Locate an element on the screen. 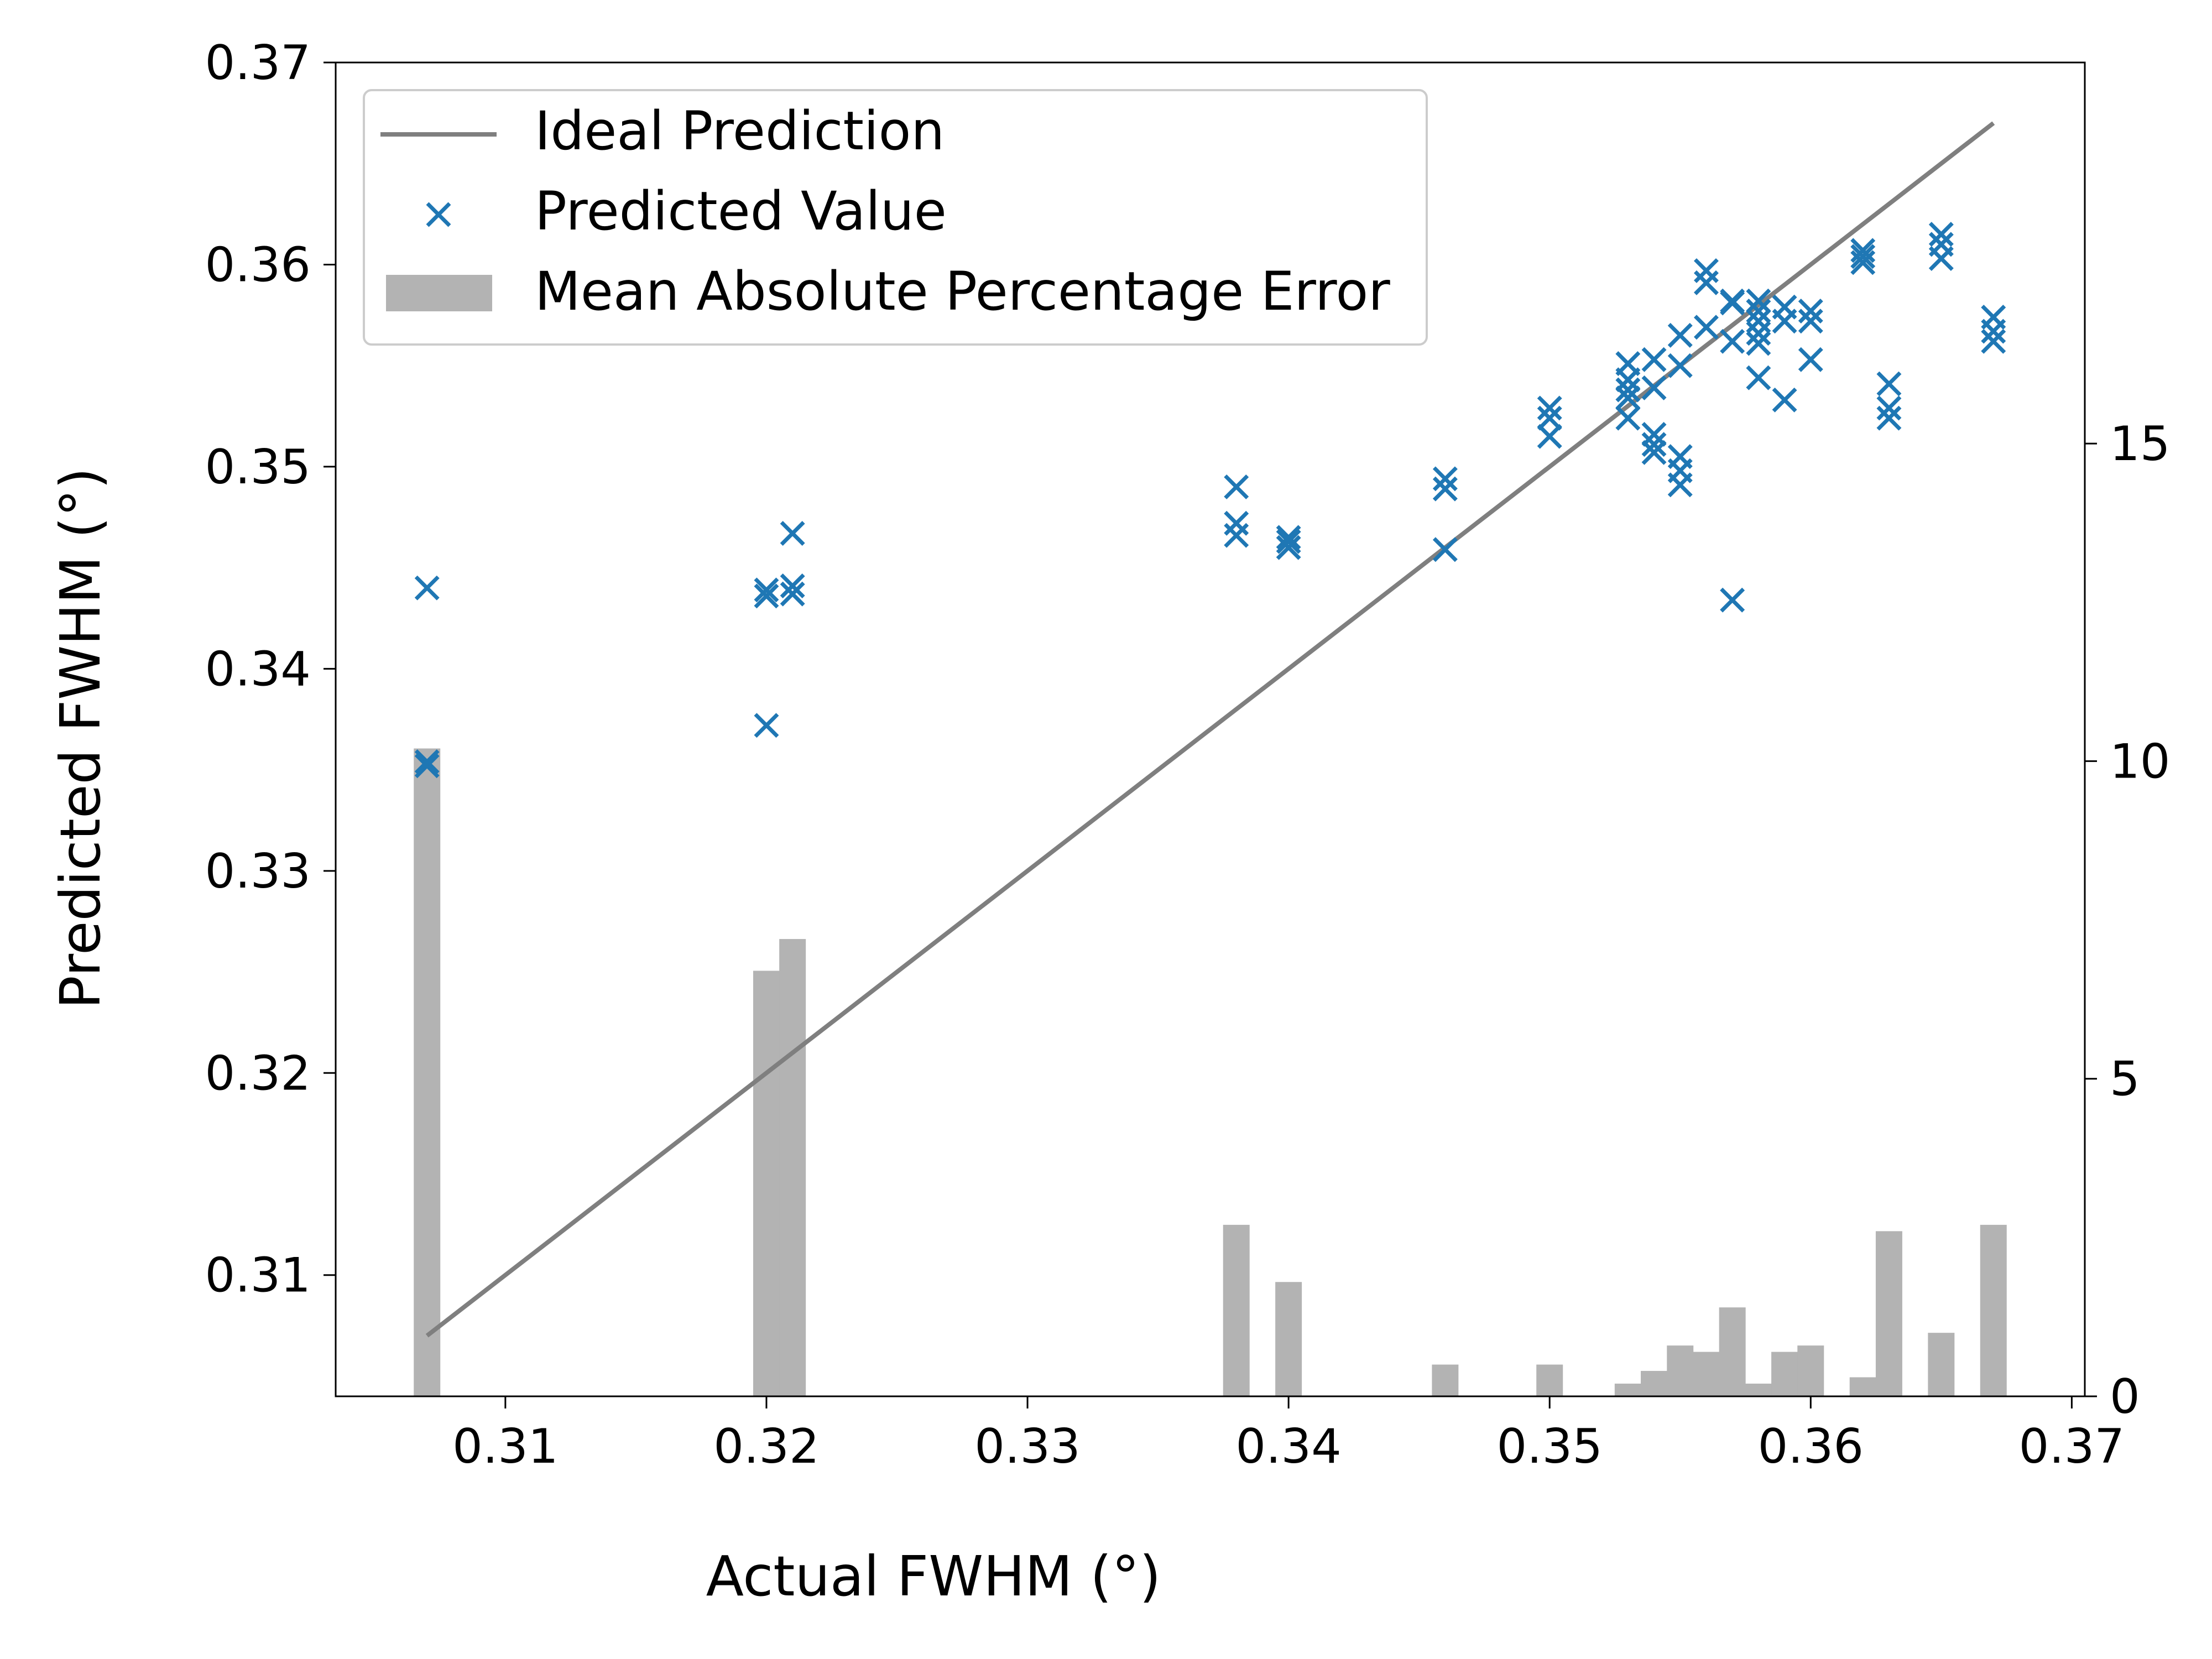  x-tick-label: 0.37 is located at coordinates (2072, 1447).